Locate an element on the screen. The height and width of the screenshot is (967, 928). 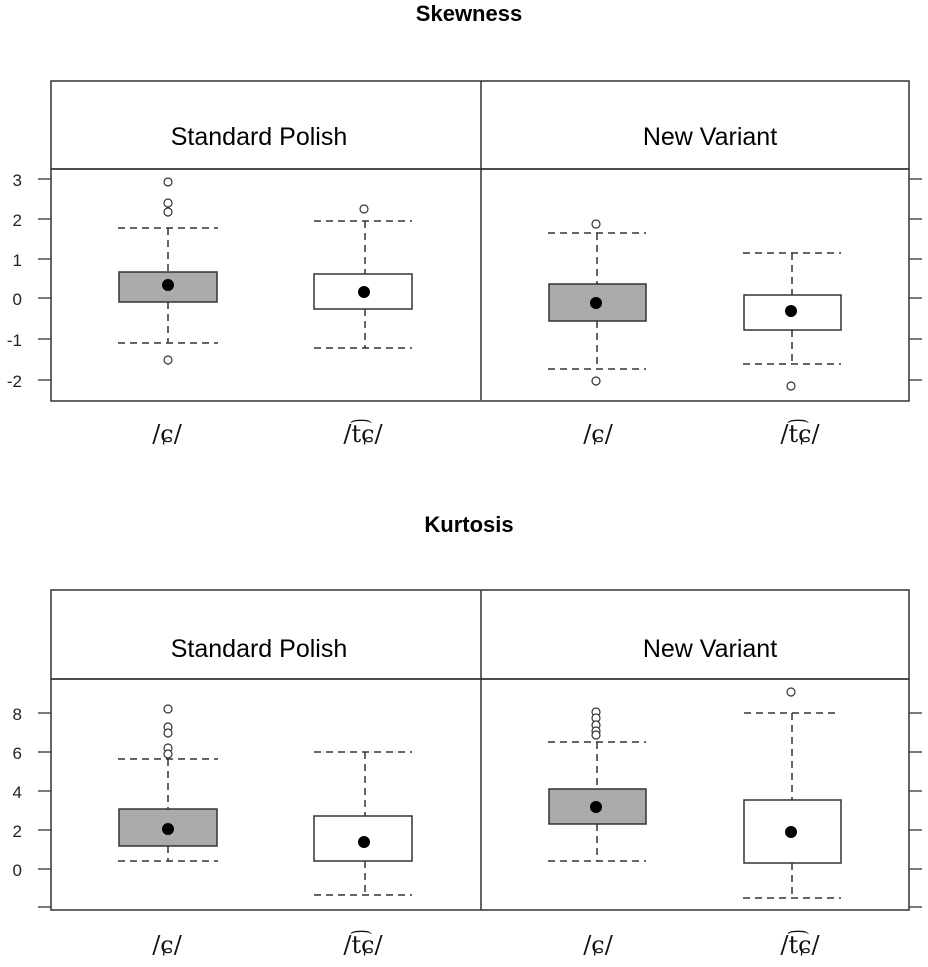
kurtosis-box-new-variant-c is located at coordinates (597, 784).